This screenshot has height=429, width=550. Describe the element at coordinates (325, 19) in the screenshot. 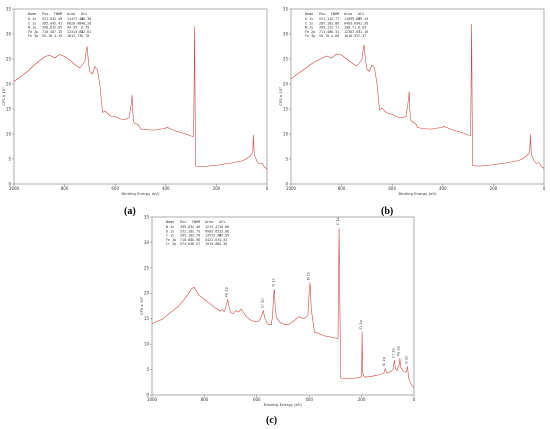

I see `peak-table-cell: 531.11` at that location.